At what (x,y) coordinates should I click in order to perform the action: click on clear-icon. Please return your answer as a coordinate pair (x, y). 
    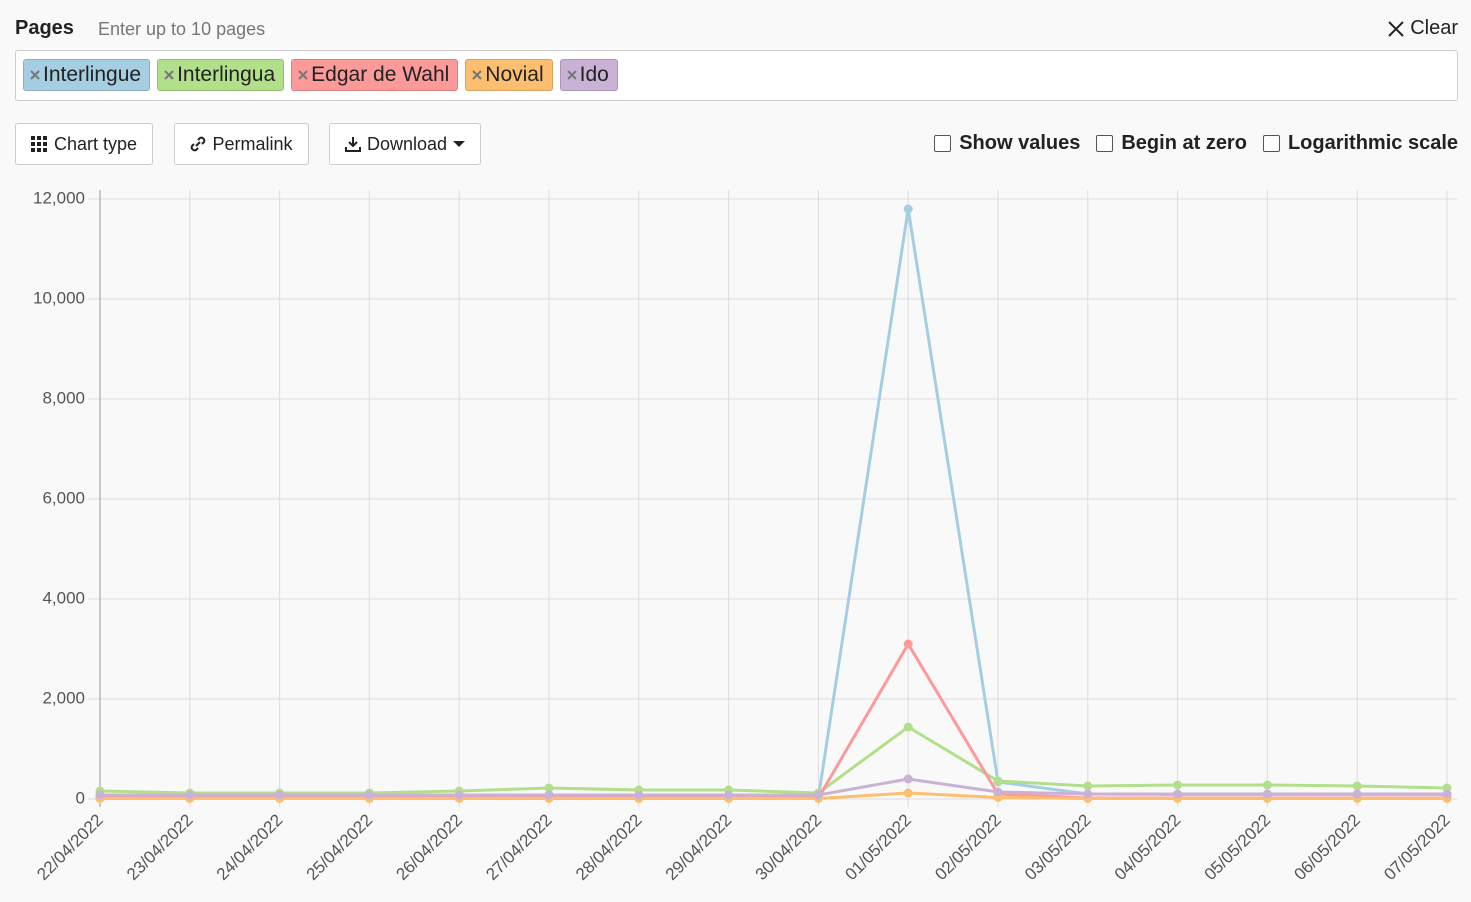
    Looking at the image, I should click on (1396, 28).